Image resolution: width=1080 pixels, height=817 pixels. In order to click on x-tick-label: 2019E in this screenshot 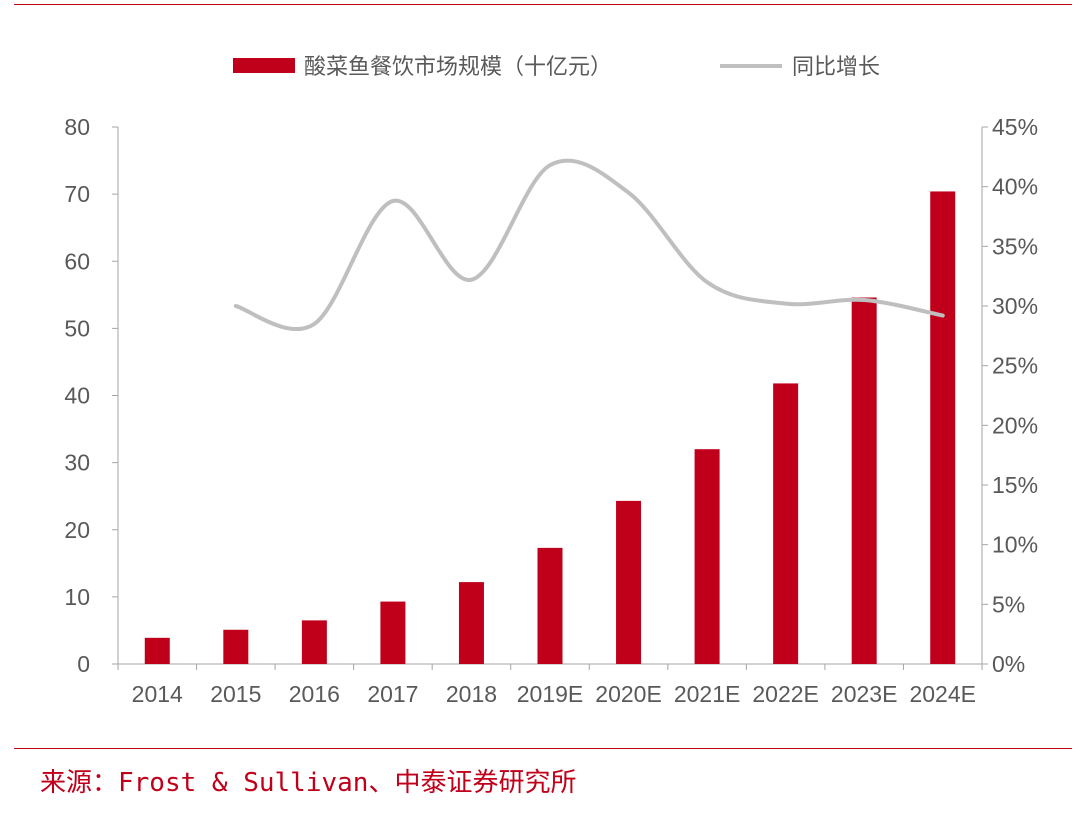, I will do `click(550, 694)`.